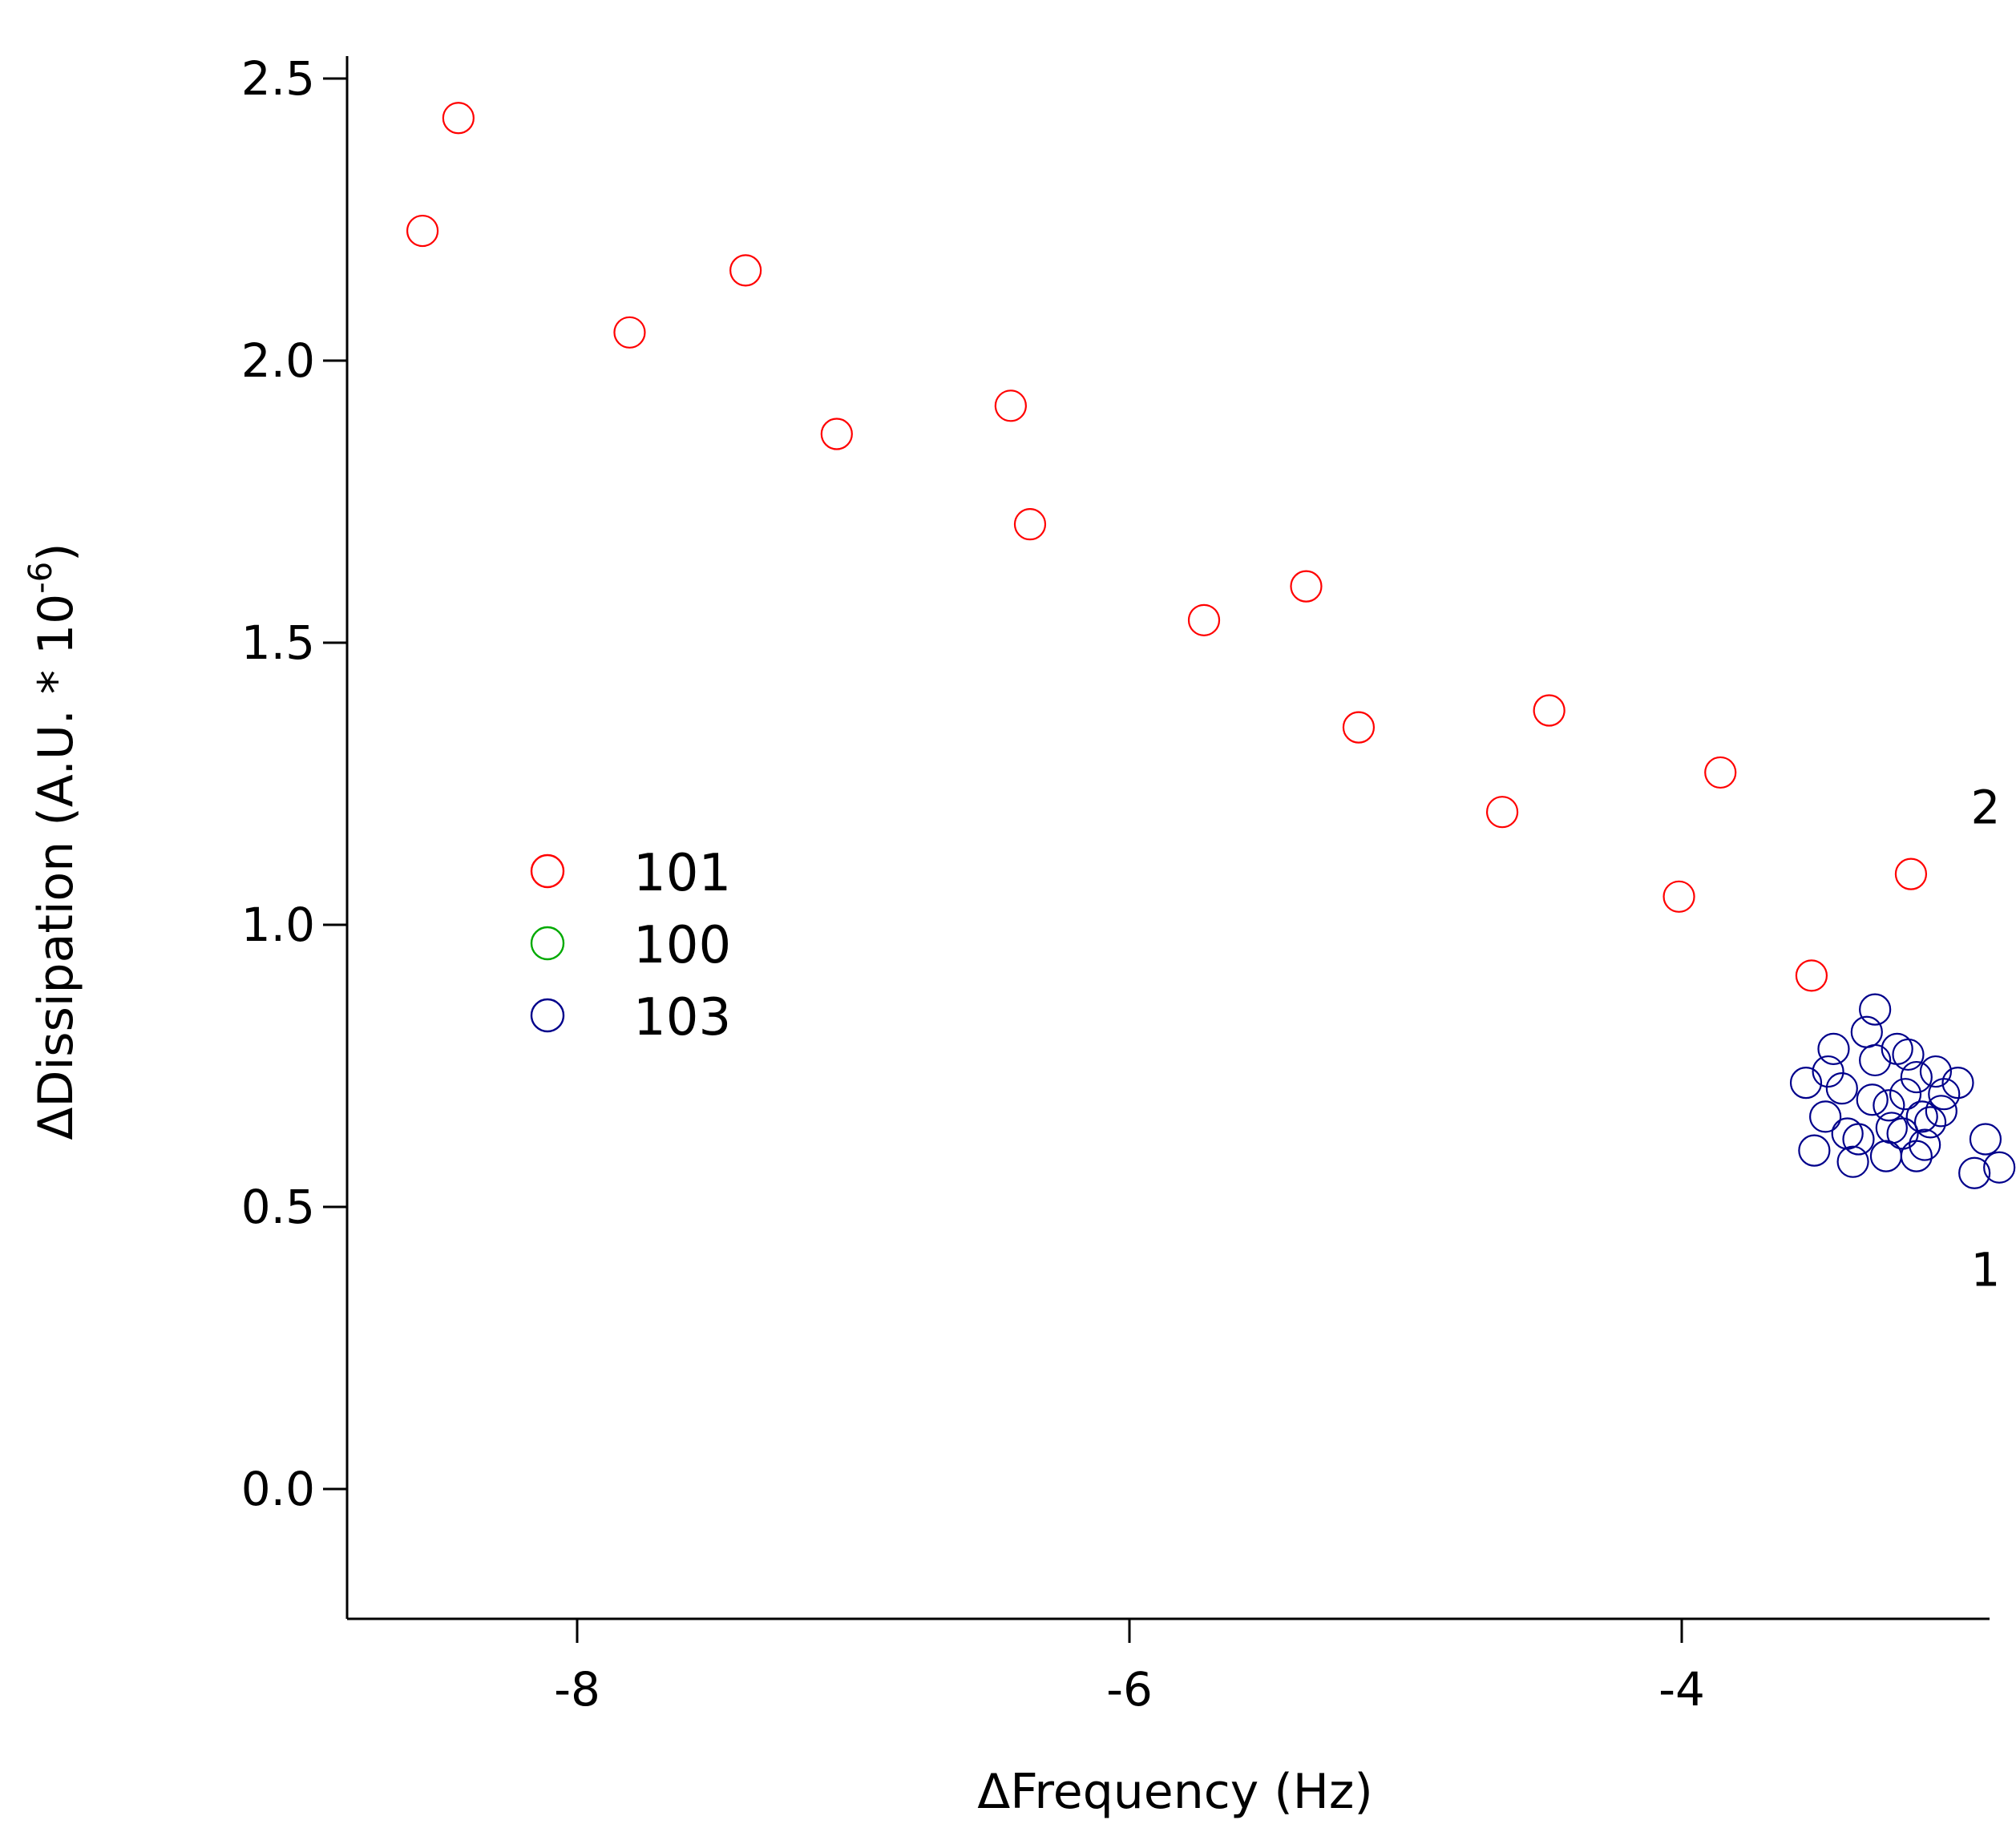 The image size is (2016, 1832). I want to click on x-ticks: -8-6-4-202, so click(1129, 1668).